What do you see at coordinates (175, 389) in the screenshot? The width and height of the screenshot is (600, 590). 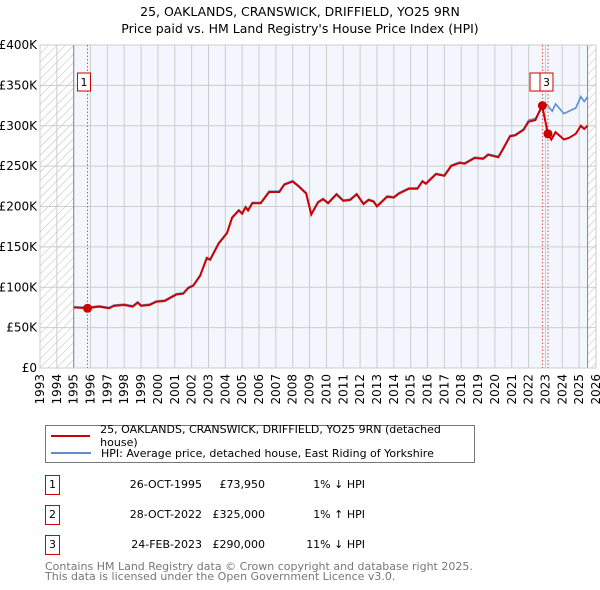 I see `x-tick-label: 2001` at bounding box center [175, 389].